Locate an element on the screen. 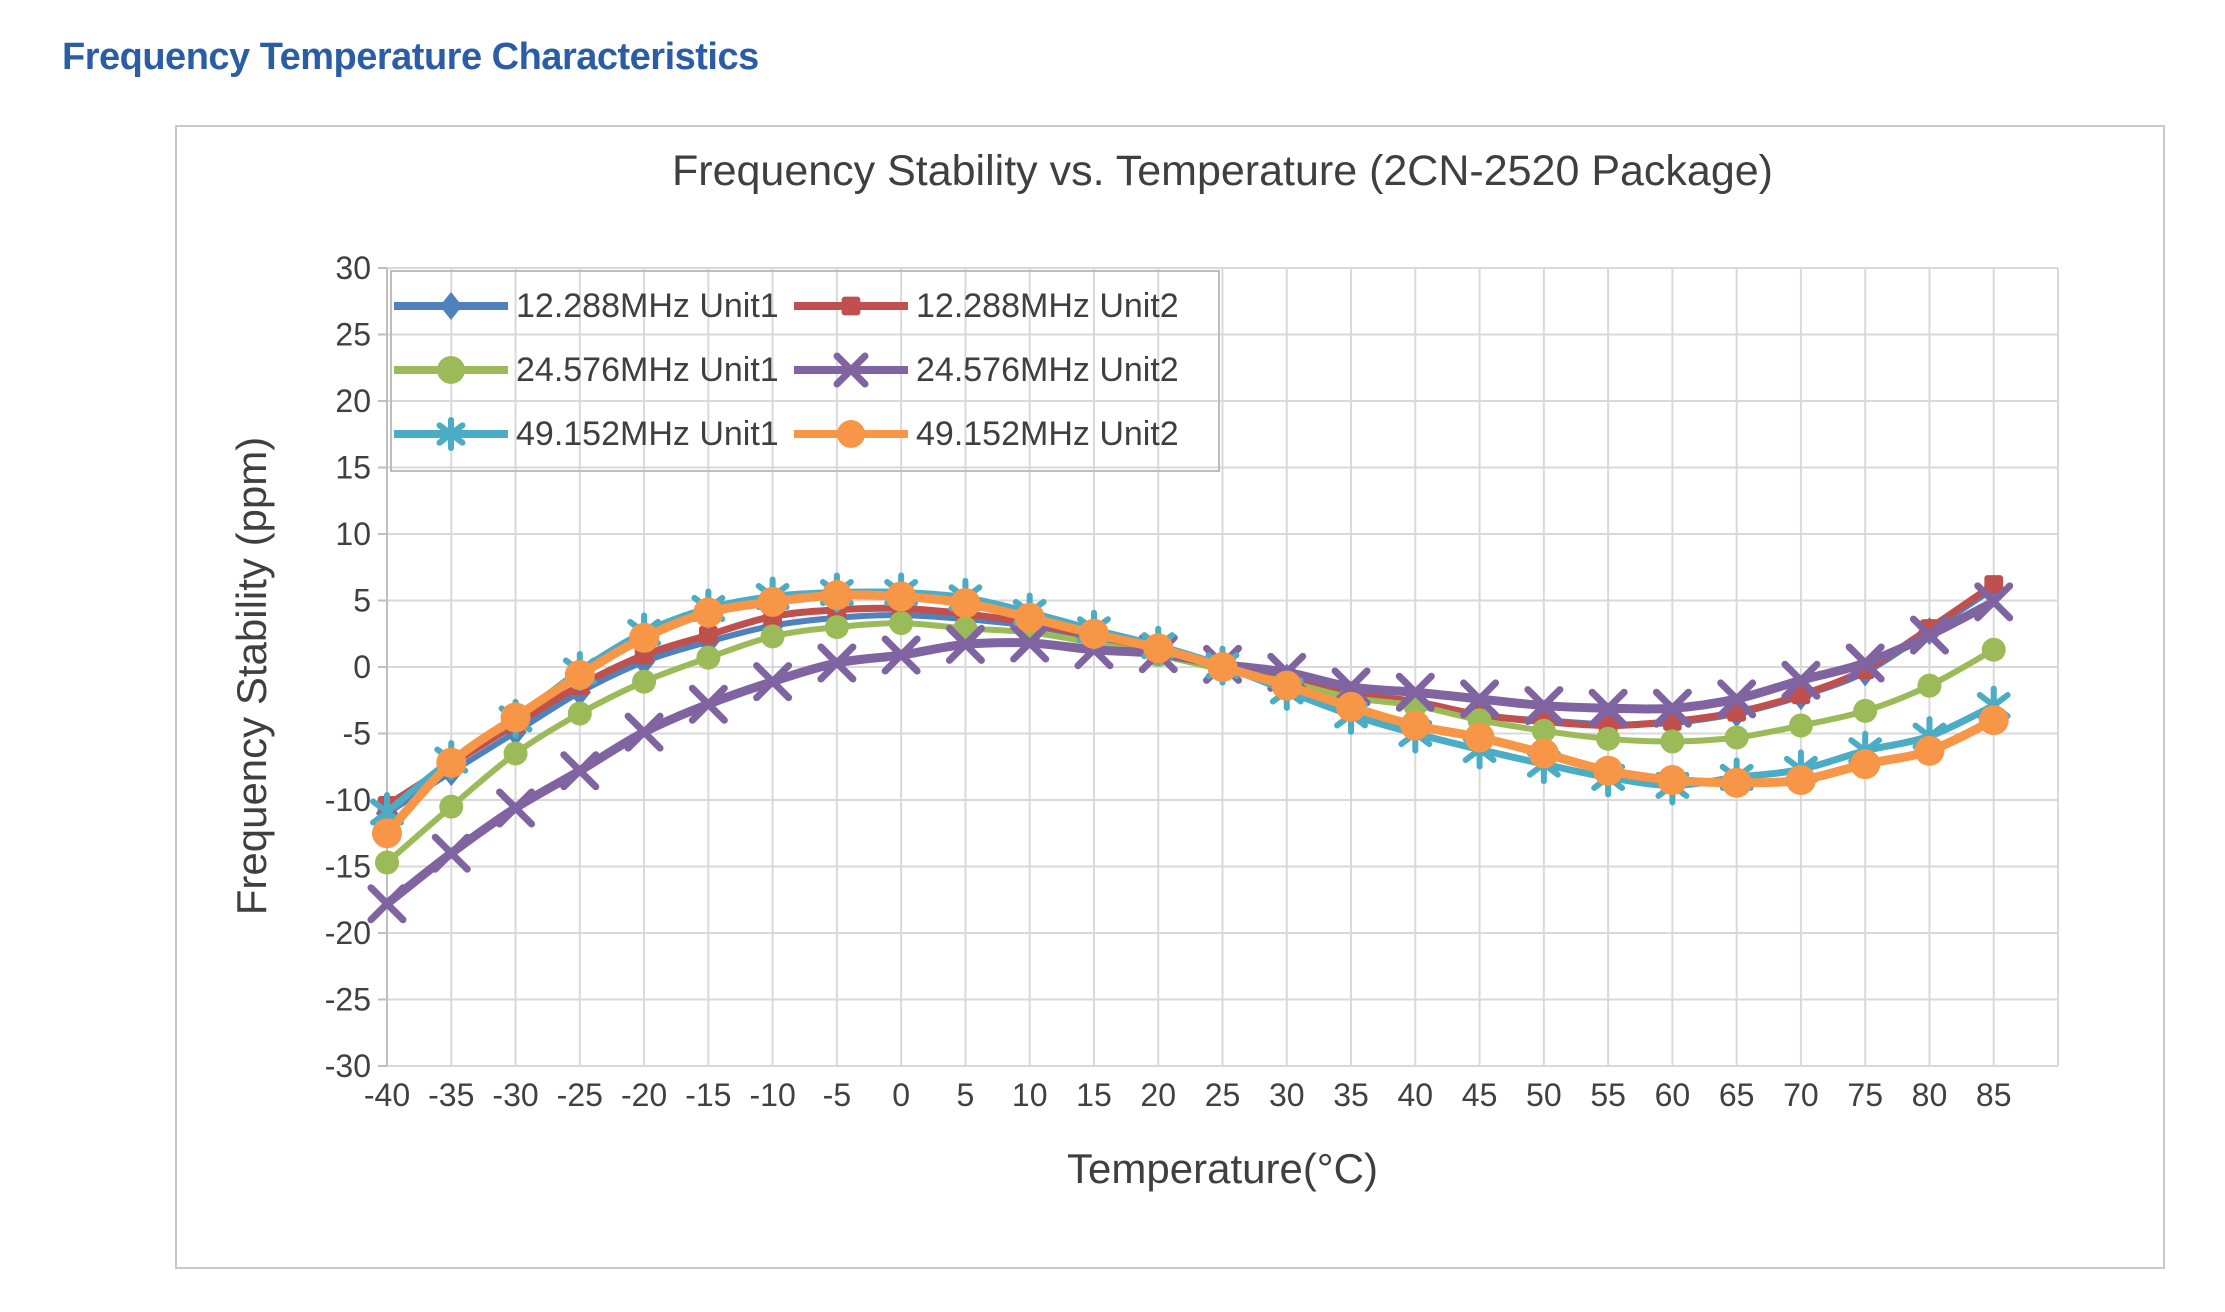 The height and width of the screenshot is (1312, 2225). legend-label: 12.288MHz Unit1 is located at coordinates (647, 305).